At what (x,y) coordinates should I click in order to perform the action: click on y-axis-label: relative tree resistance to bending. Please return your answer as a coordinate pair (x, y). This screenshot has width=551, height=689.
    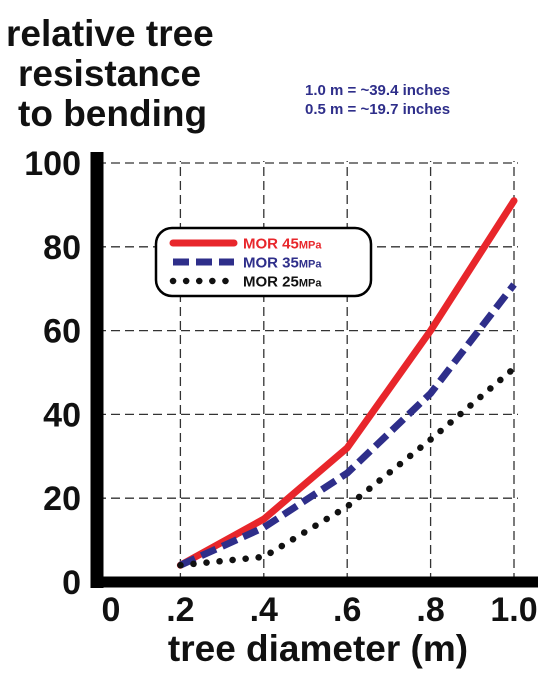
    Looking at the image, I should click on (110, 73).